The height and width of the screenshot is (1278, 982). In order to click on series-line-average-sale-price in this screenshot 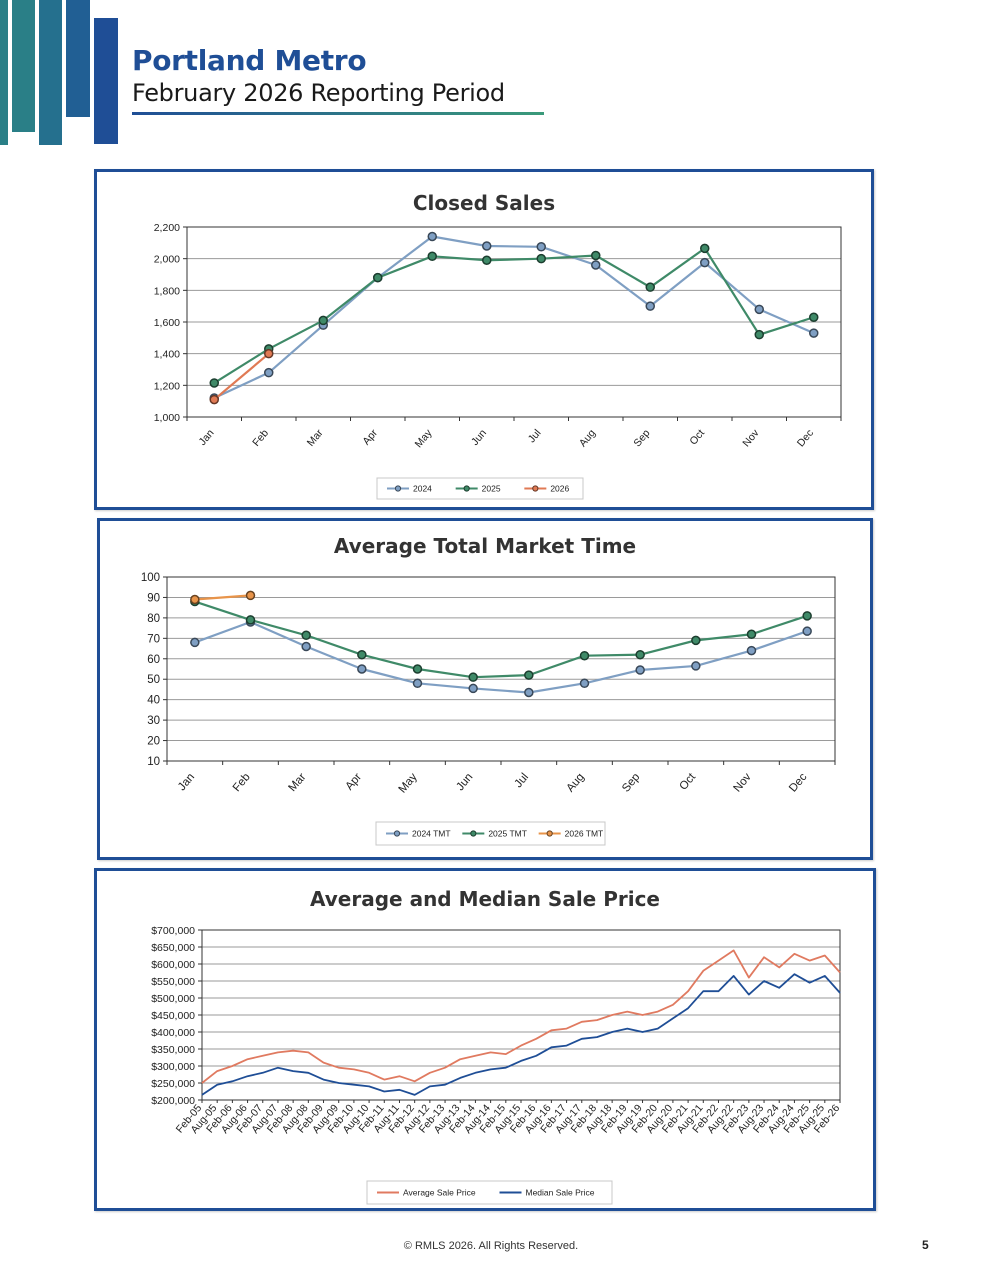, I will do `click(521, 1016)`.